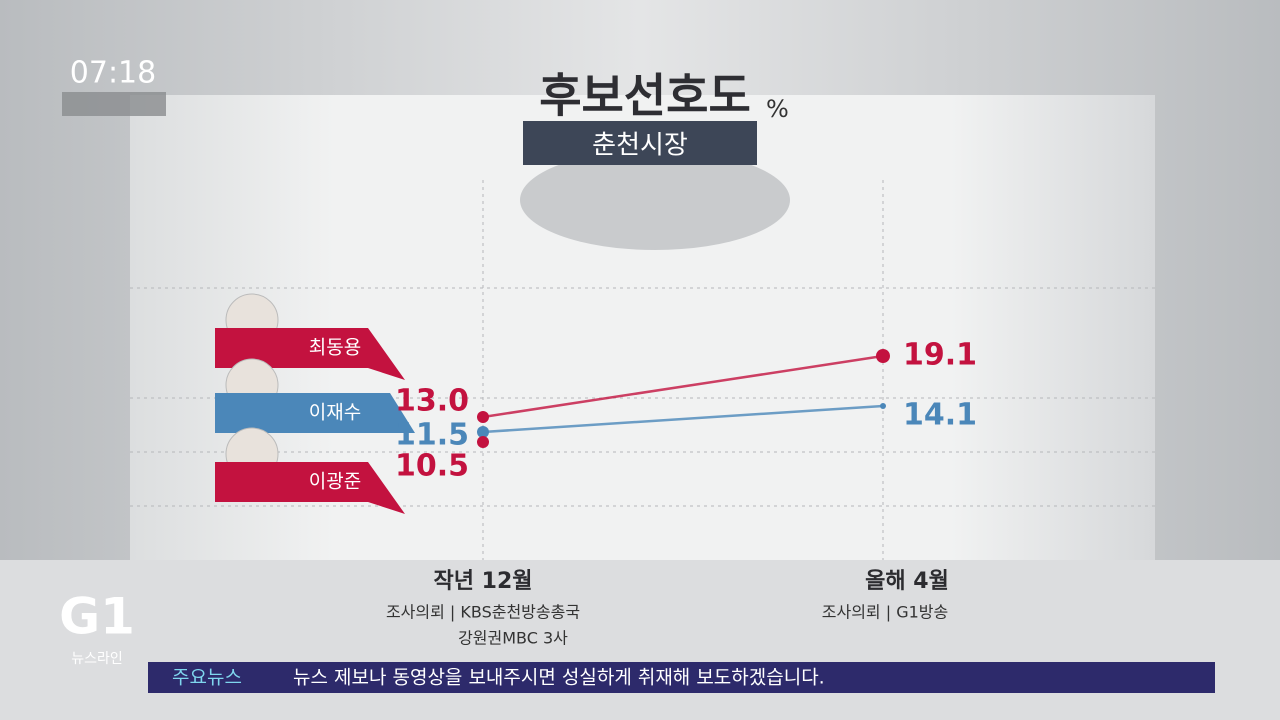  What do you see at coordinates (113, 73) in the screenshot?
I see `clock: 07:18` at bounding box center [113, 73].